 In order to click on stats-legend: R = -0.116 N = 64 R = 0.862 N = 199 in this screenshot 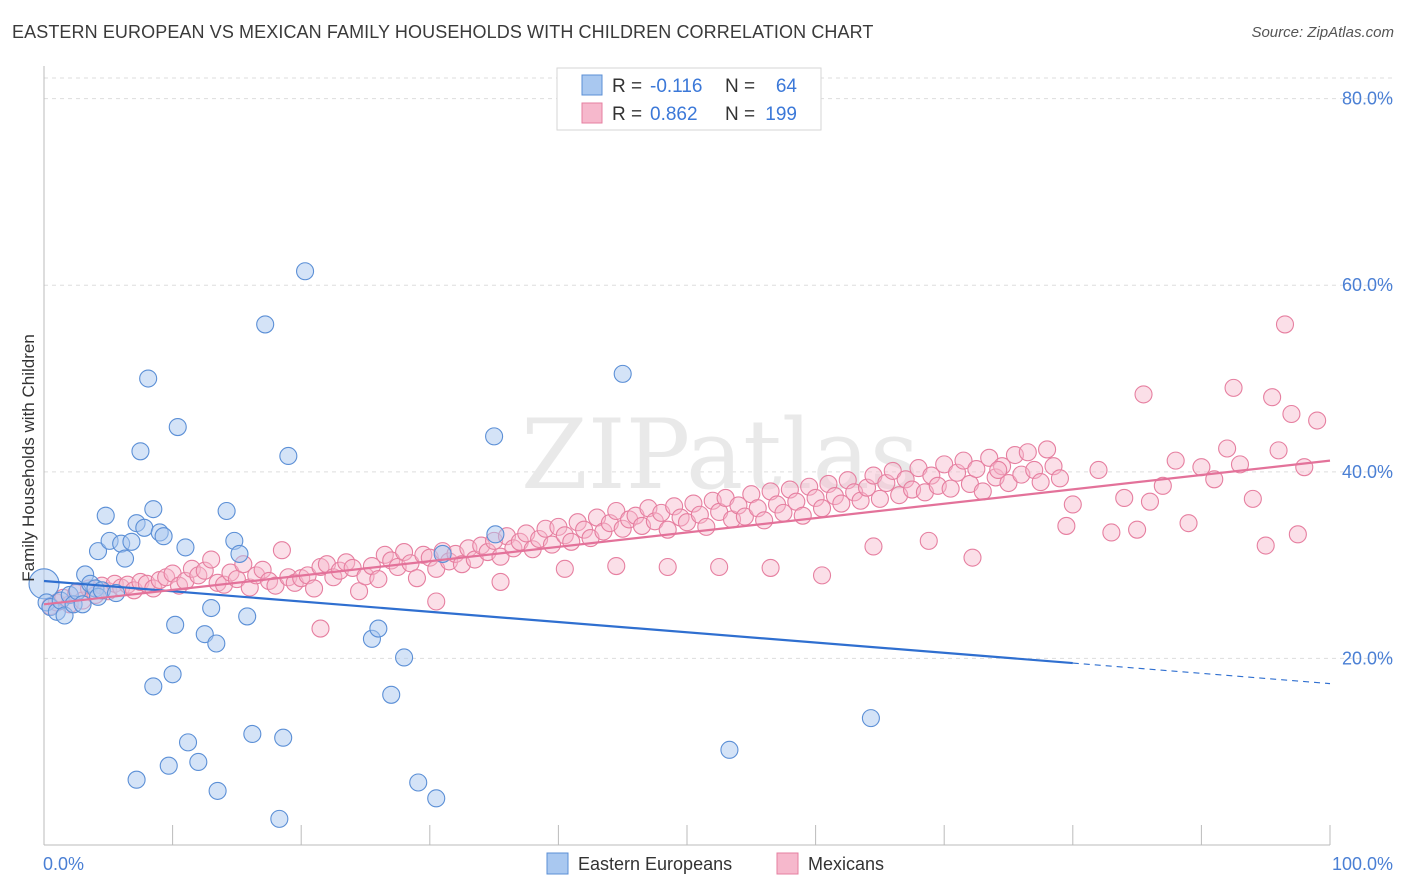, I will do `click(689, 99)`.